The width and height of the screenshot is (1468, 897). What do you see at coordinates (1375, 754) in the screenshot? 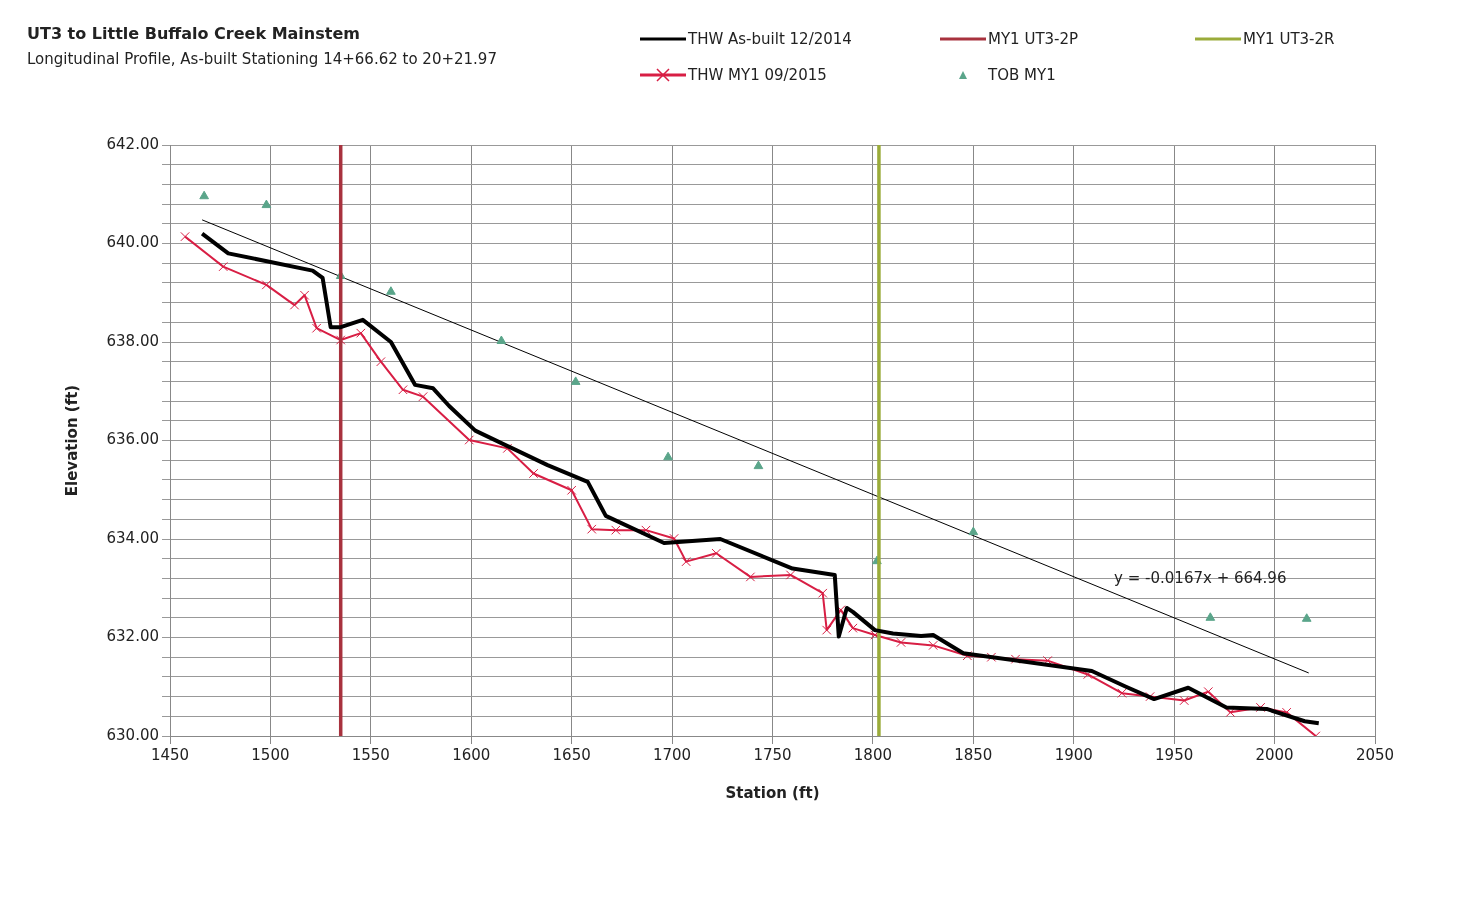
I see `x-tick-label: 2050` at bounding box center [1375, 754].